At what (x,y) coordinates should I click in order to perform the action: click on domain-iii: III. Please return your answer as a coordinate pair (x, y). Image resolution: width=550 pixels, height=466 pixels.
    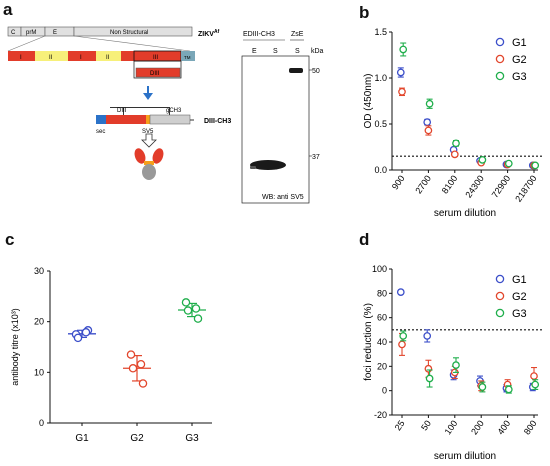
    Looking at the image, I should click on (155, 58).